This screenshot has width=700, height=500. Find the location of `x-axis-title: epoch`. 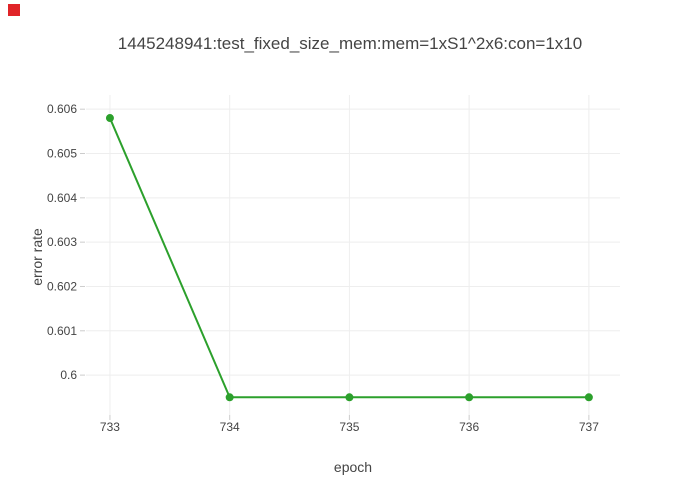

x-axis-title: epoch is located at coordinates (353, 467).